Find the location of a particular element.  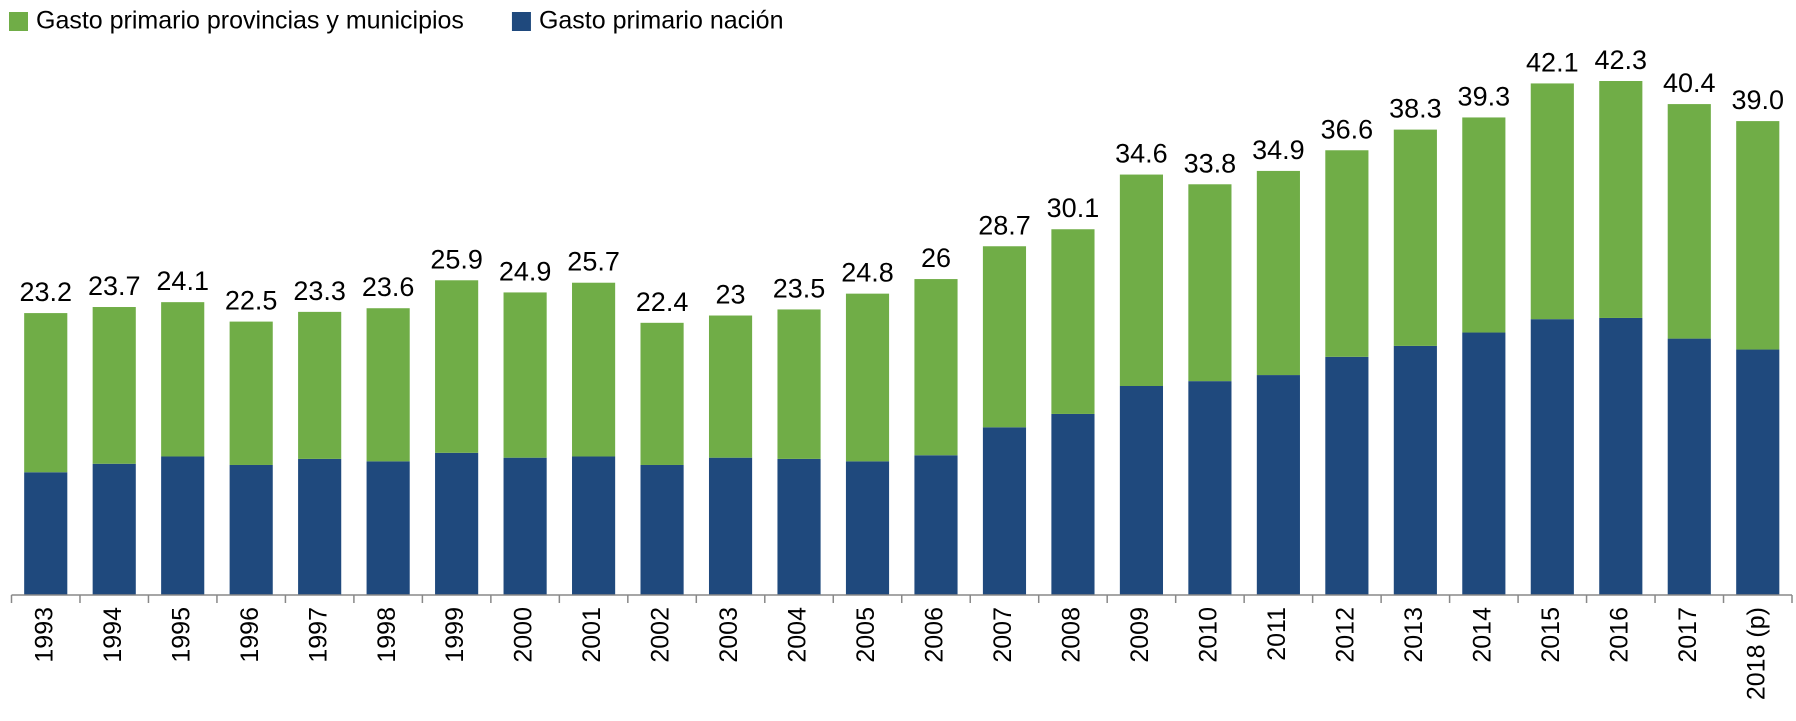

total-label: 40.4 is located at coordinates (1689, 83).